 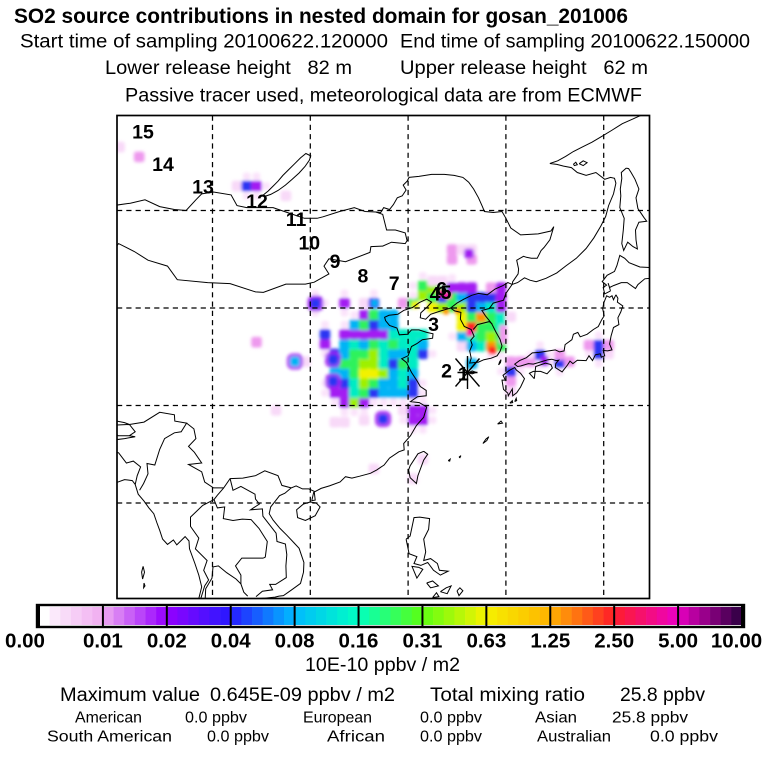 I want to click on svg-text: Asian, so click(x=556, y=718).